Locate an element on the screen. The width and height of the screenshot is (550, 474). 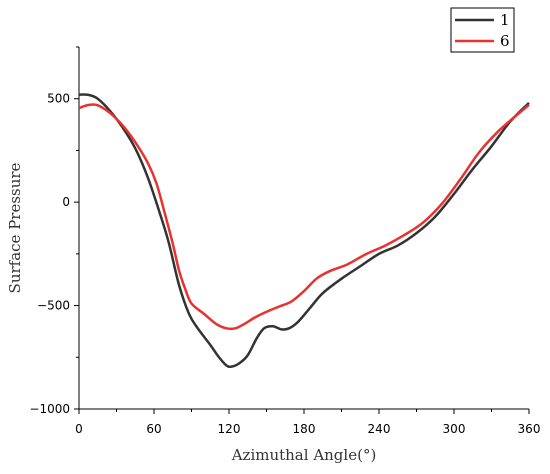
y-tick-label: 500 is located at coordinates (58, 99).